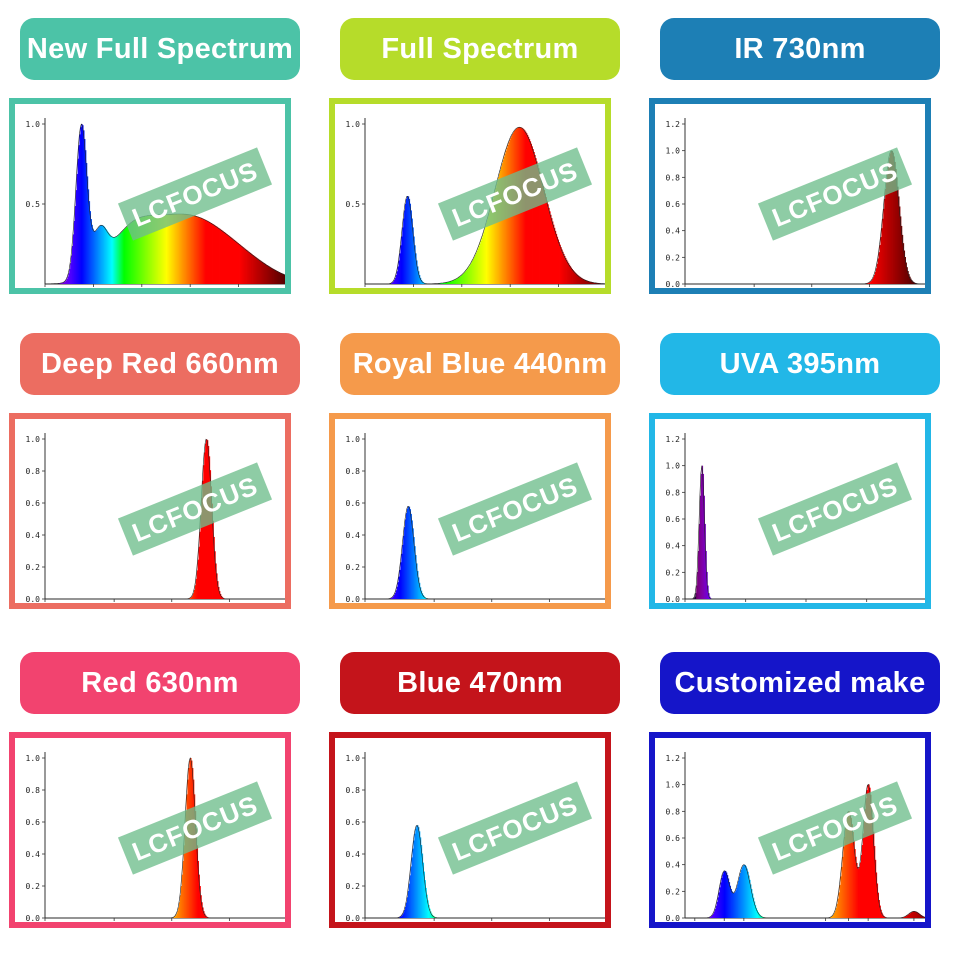 The image size is (960, 960). I want to click on y-tick-label: 1.2, so click(673, 758).